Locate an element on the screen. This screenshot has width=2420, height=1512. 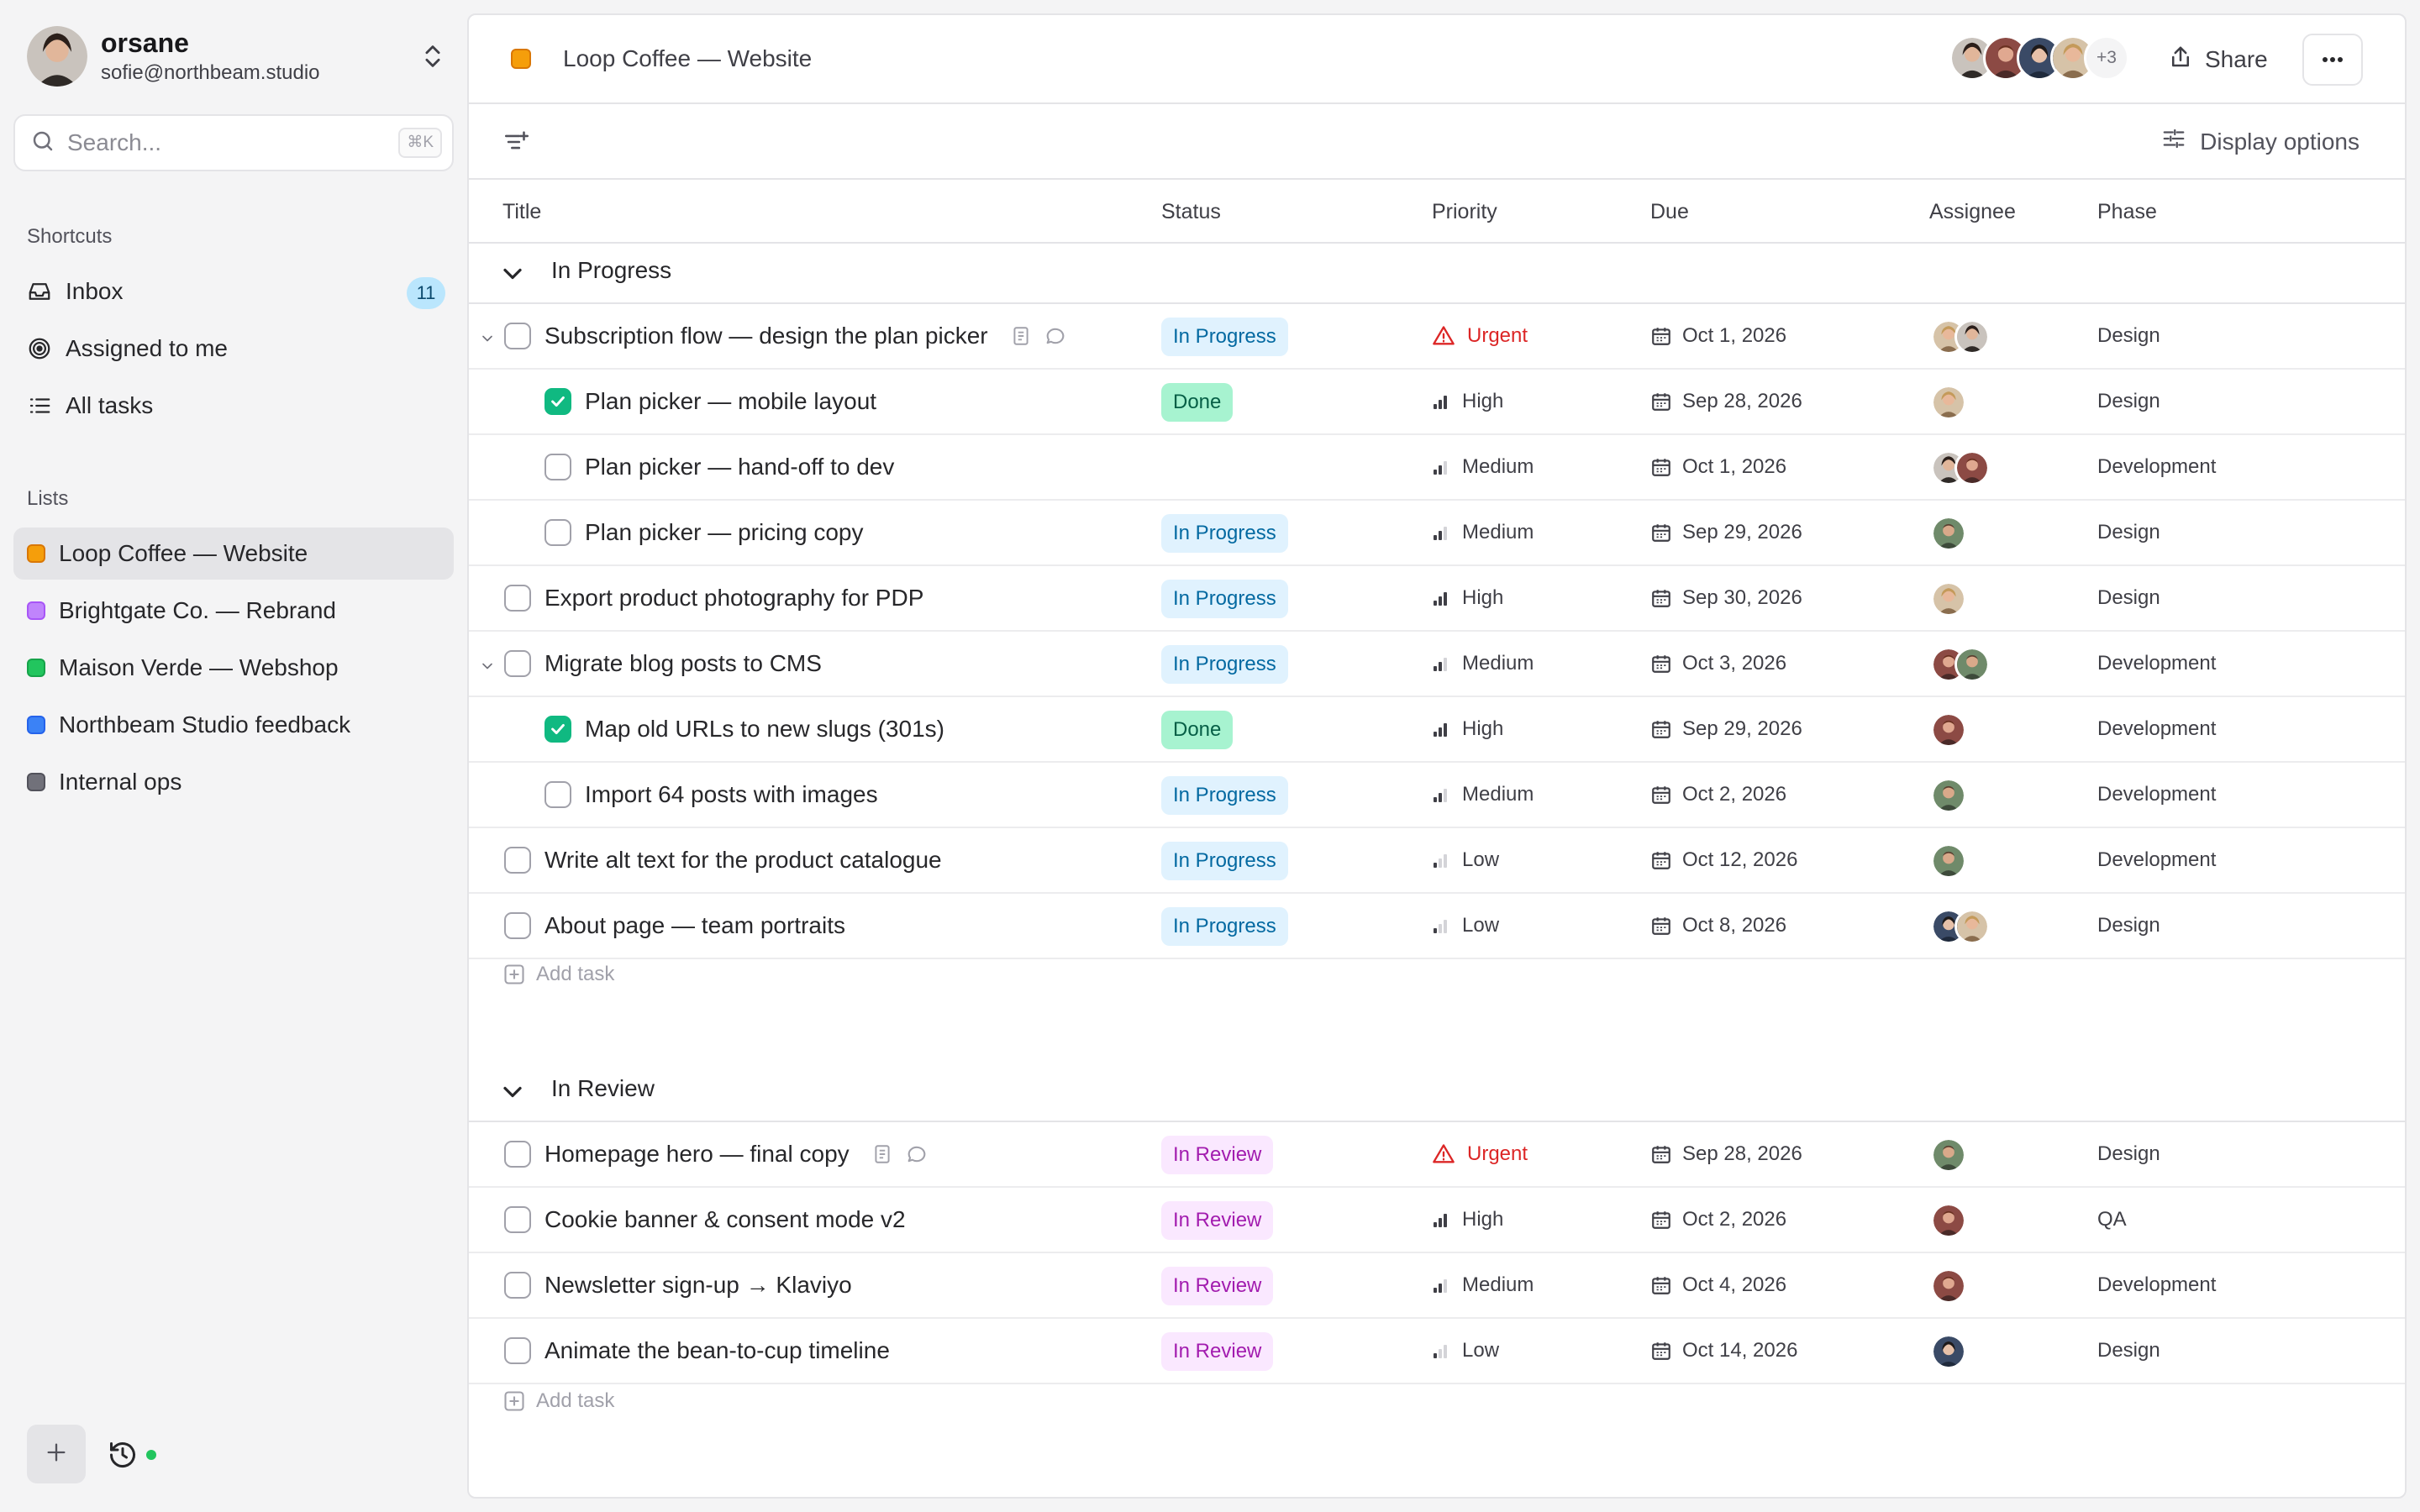
column-phase: Phase is located at coordinates (2127, 211).